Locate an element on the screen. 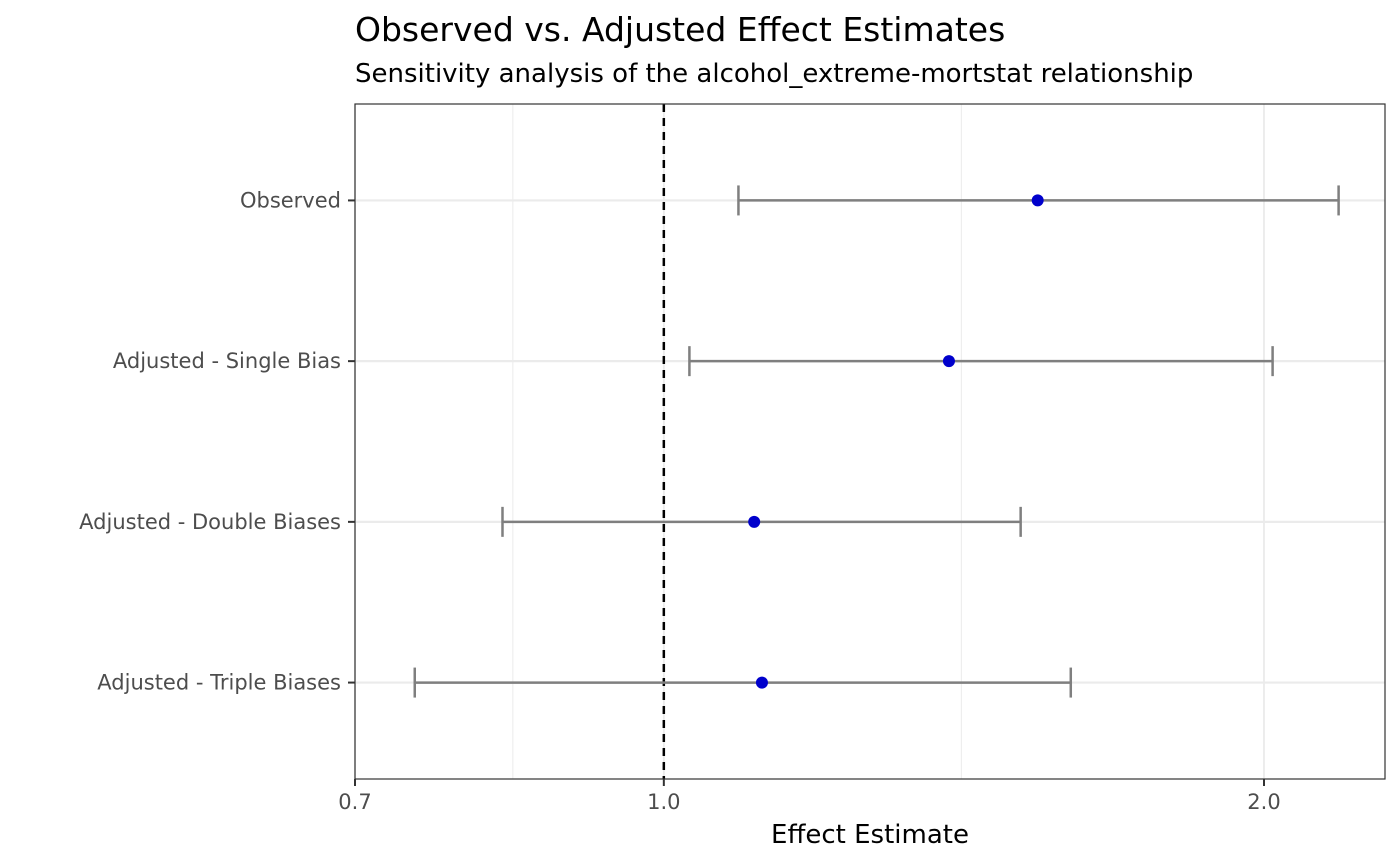  points is located at coordinates (896, 441).